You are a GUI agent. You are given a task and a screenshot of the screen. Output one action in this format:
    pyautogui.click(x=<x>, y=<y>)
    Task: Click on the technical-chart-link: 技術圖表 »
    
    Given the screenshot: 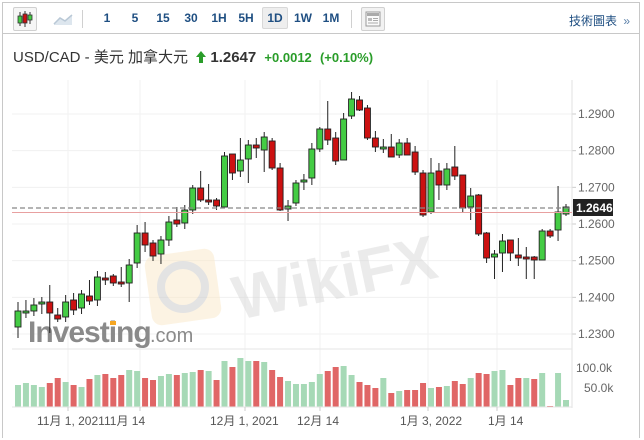 What is the action you would take?
    pyautogui.click(x=599, y=20)
    